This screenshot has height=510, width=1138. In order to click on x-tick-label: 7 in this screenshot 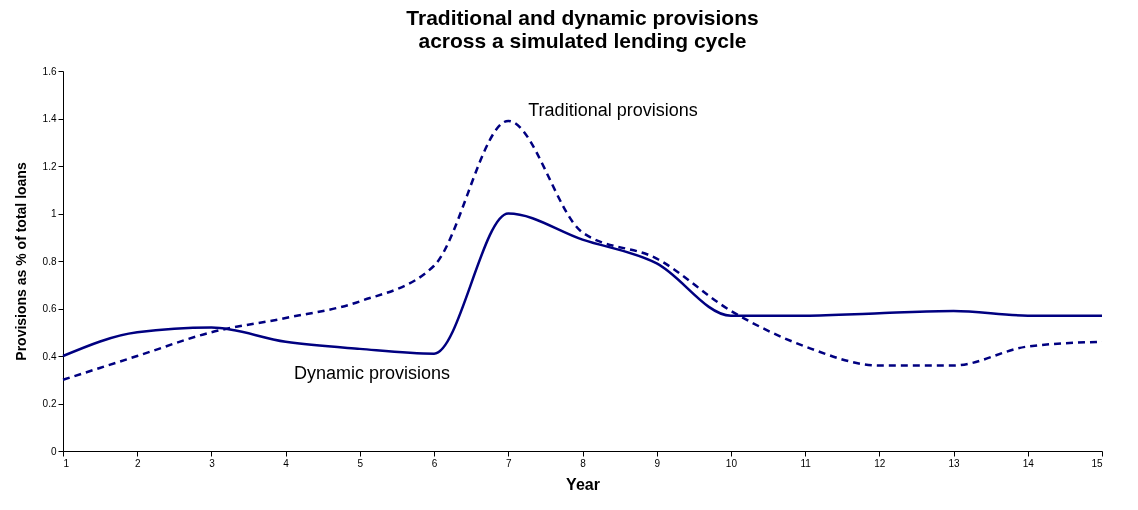, I will do `click(509, 463)`.